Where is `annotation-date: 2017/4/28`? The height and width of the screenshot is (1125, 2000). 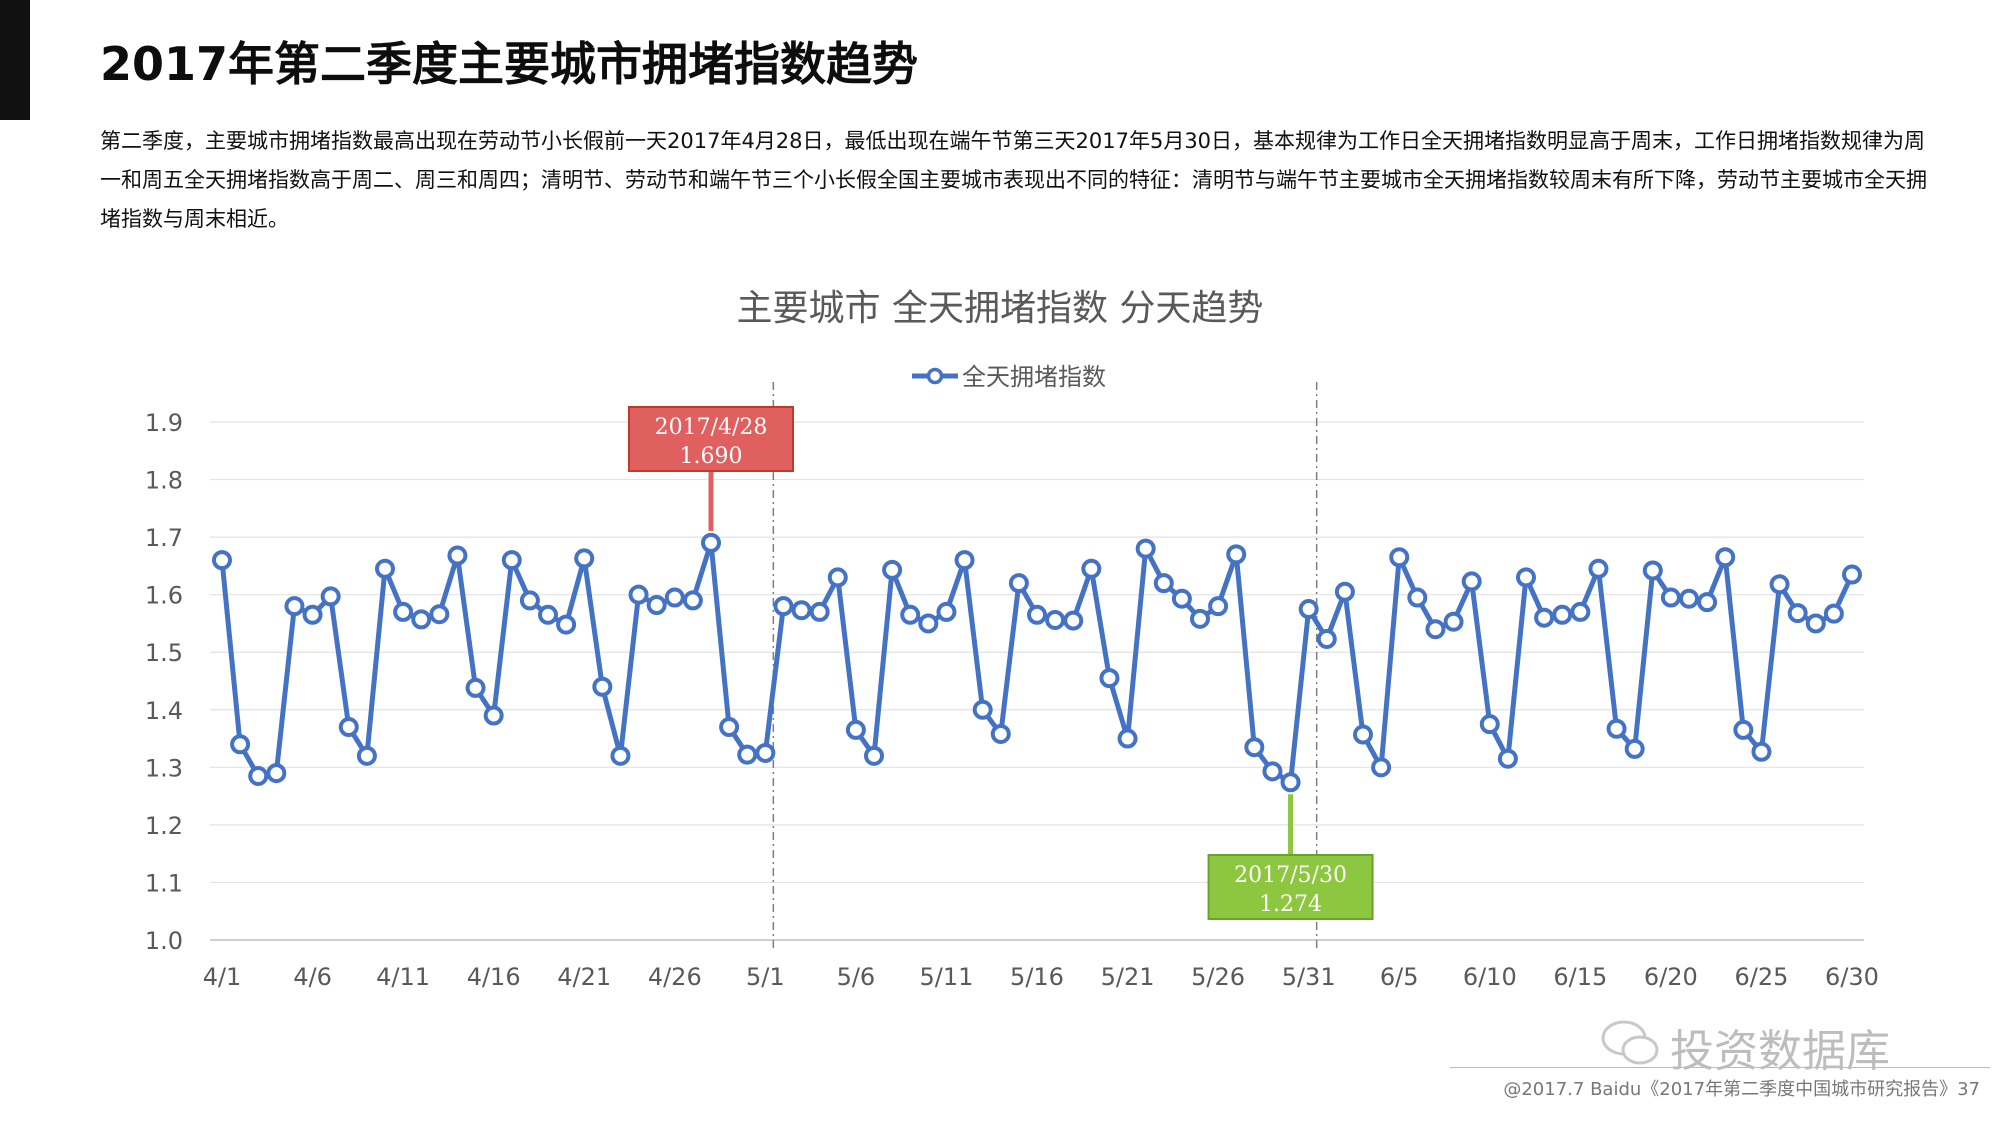 annotation-date: 2017/4/28 is located at coordinates (711, 427).